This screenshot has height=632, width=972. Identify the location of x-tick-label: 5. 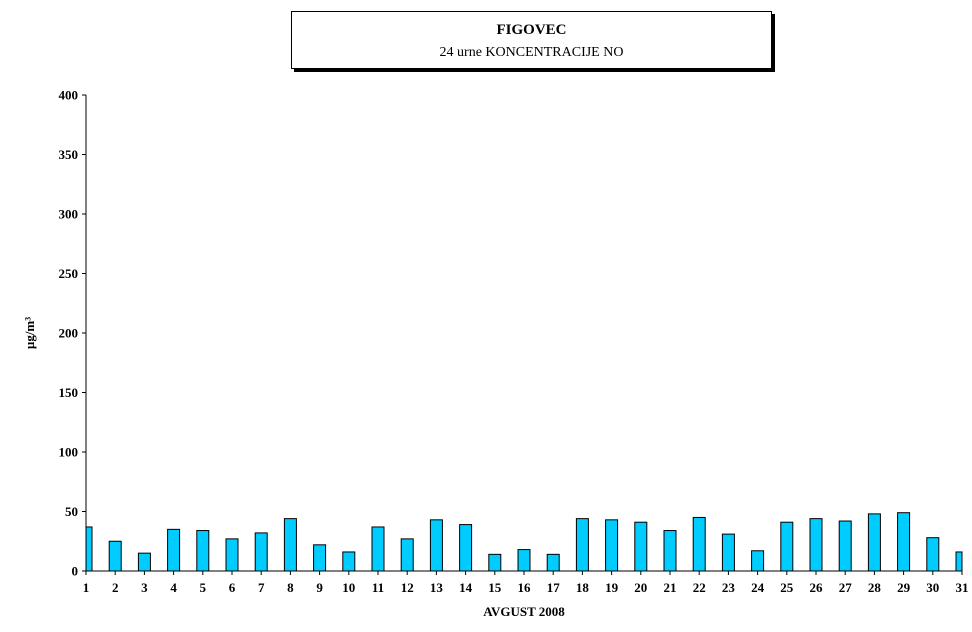
(203, 587).